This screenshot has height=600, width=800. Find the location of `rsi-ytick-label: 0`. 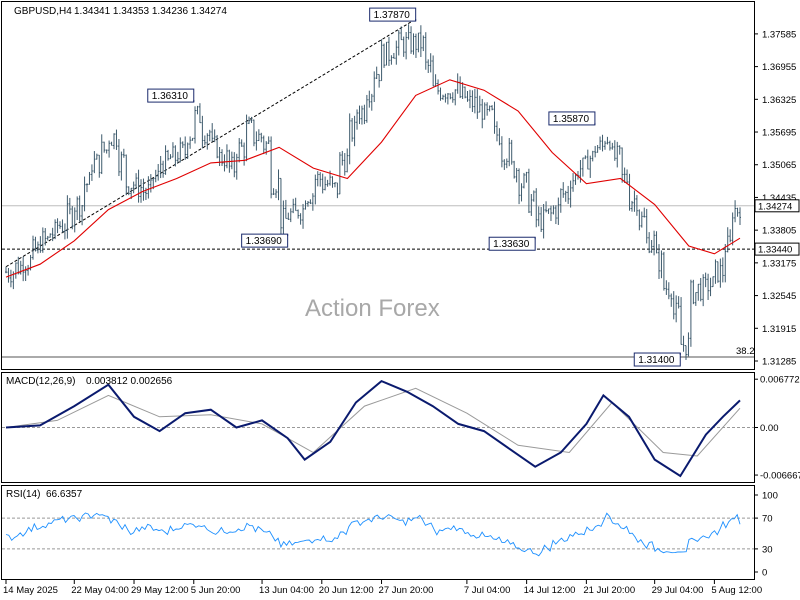

rsi-ytick-label: 0 is located at coordinates (764, 573).